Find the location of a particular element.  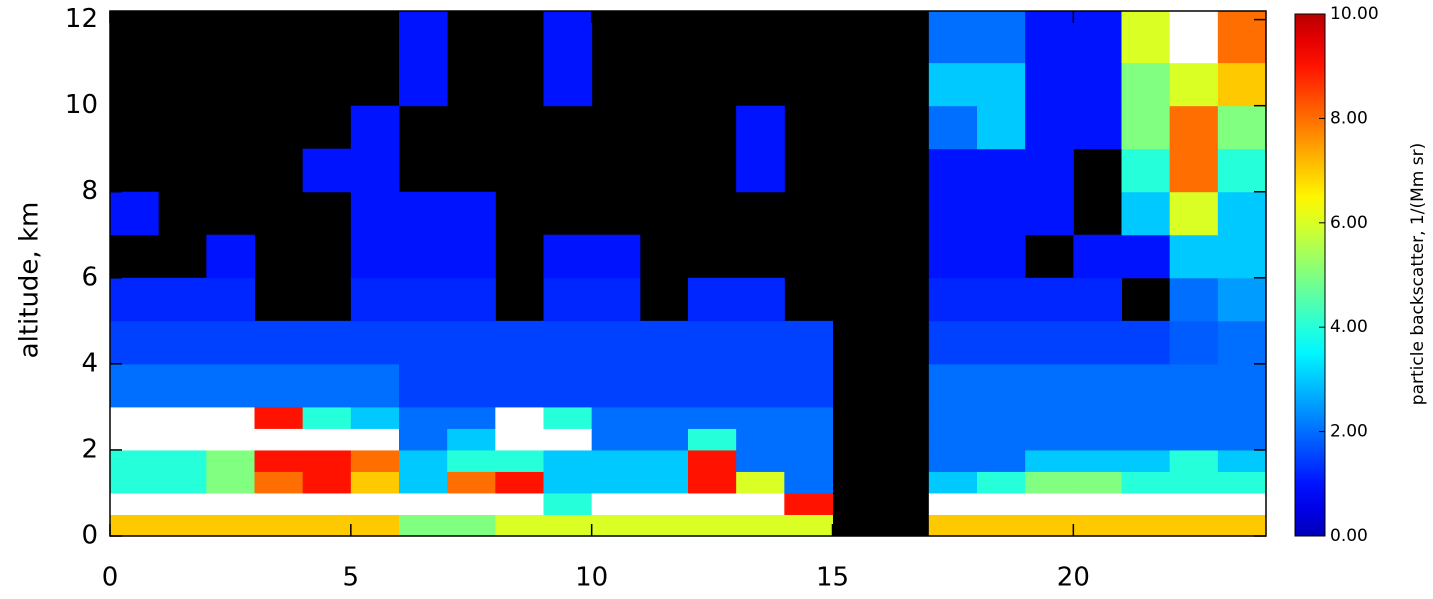

x-tick-label: 0 is located at coordinates (110, 578).